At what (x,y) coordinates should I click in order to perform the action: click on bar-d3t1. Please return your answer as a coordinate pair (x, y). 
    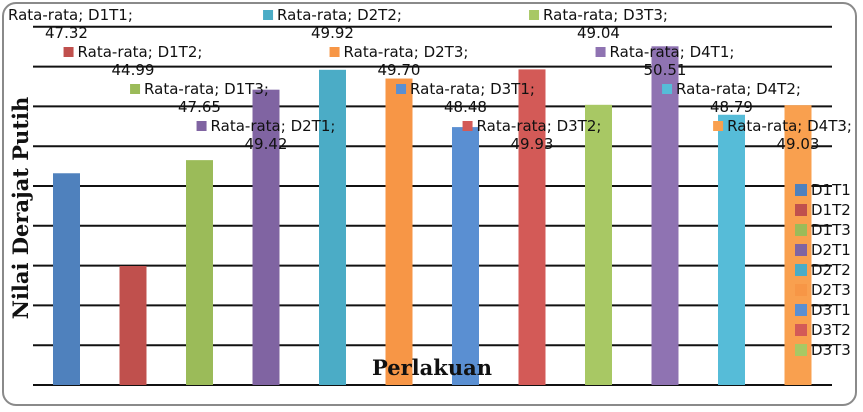
    Looking at the image, I should click on (465, 256).